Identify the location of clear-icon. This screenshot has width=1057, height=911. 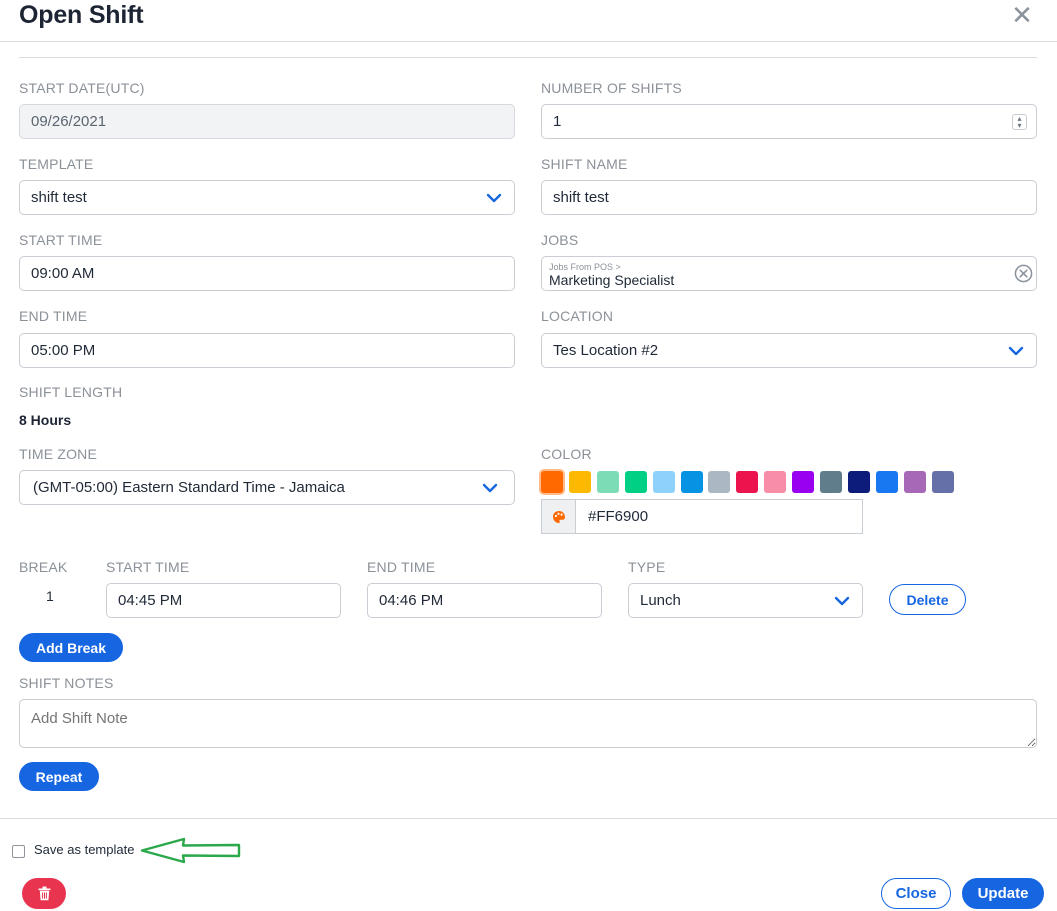
(1023, 273).